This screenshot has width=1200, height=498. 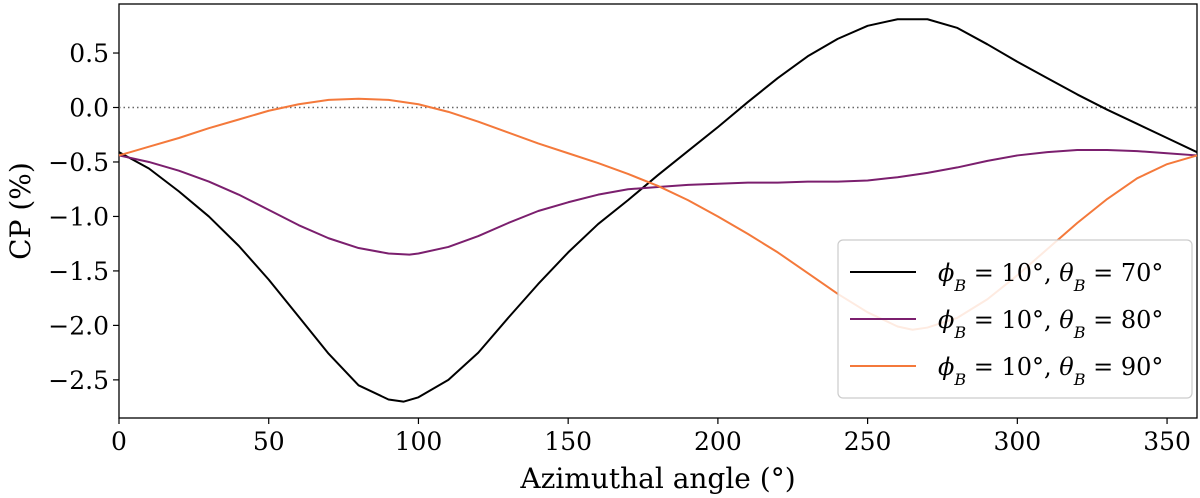 I want to click on y-tick-label: −2.0, so click(x=78, y=325).